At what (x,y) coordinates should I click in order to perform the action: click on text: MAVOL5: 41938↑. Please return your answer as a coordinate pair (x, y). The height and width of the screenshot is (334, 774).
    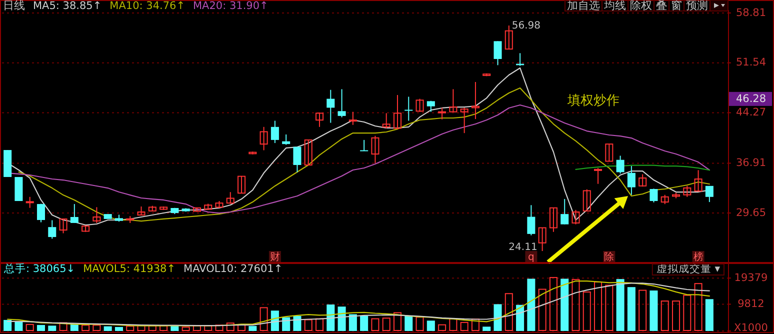
    Looking at the image, I should click on (129, 269).